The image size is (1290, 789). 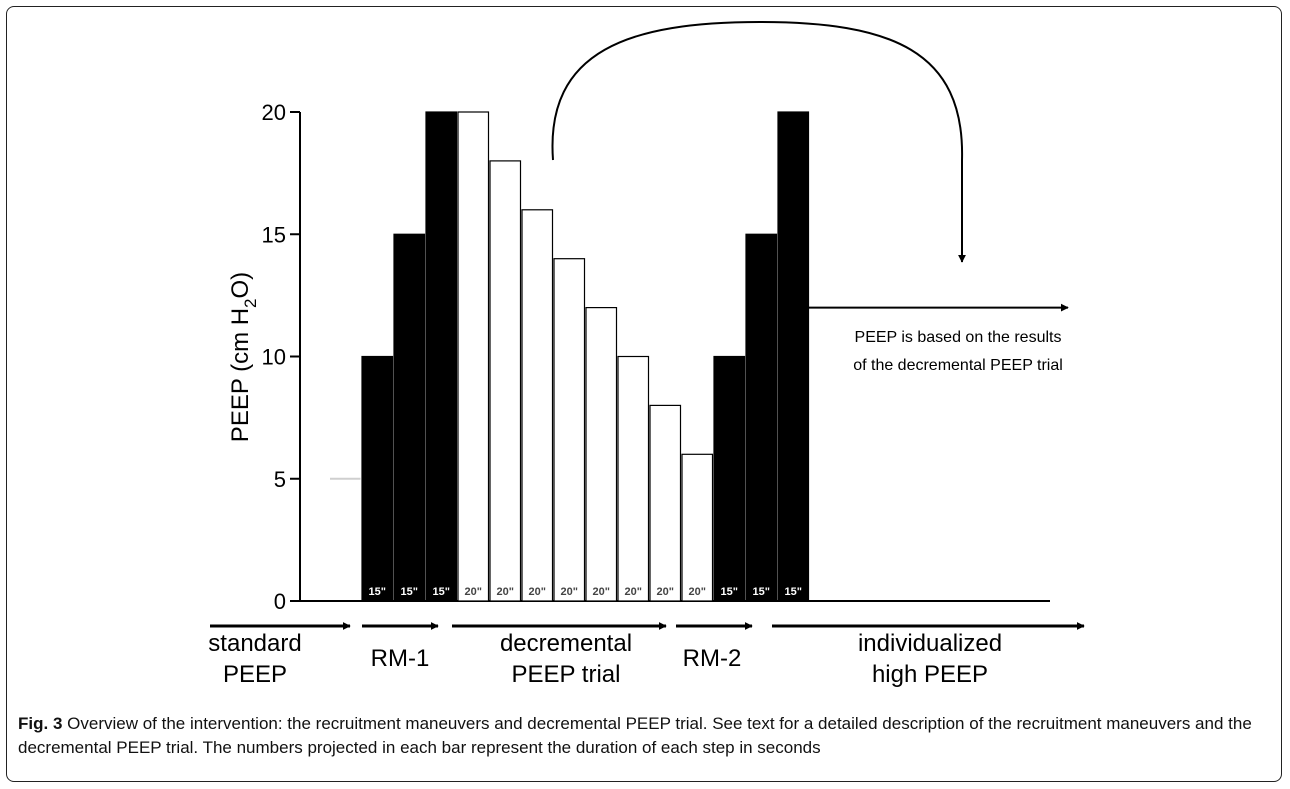 I want to click on phase-label-individualized-1: individualized, so click(x=930, y=643).